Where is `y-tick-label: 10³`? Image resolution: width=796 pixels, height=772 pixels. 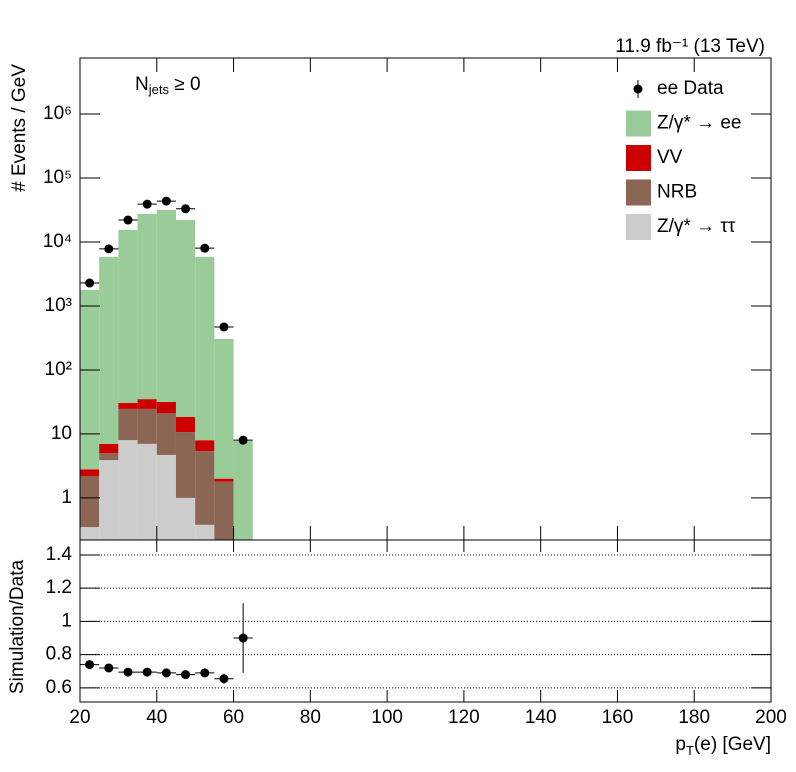 y-tick-label: 10³ is located at coordinates (58, 305).